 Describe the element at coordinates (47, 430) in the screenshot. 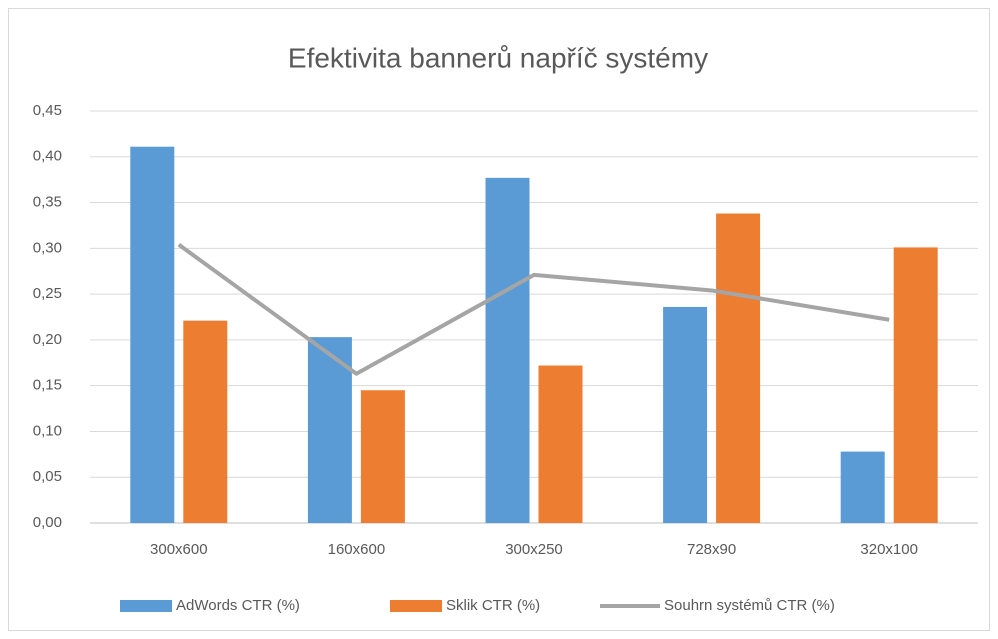

I see `y-tick-label: 0,10` at that location.